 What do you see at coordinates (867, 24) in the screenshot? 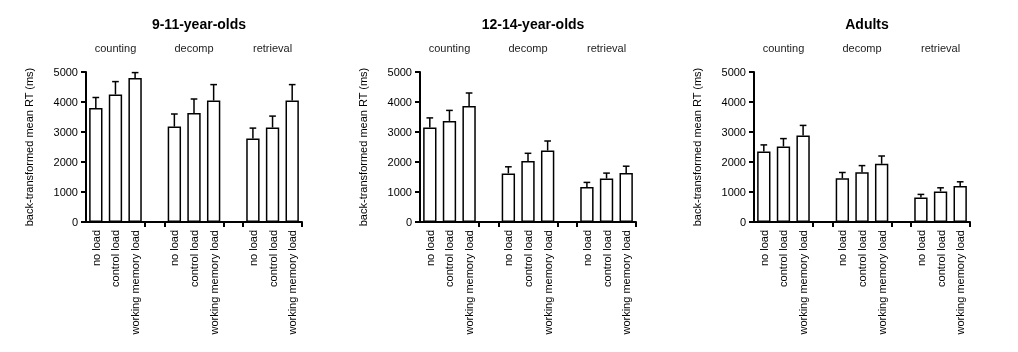
I see `chart-title: Adults` at bounding box center [867, 24].